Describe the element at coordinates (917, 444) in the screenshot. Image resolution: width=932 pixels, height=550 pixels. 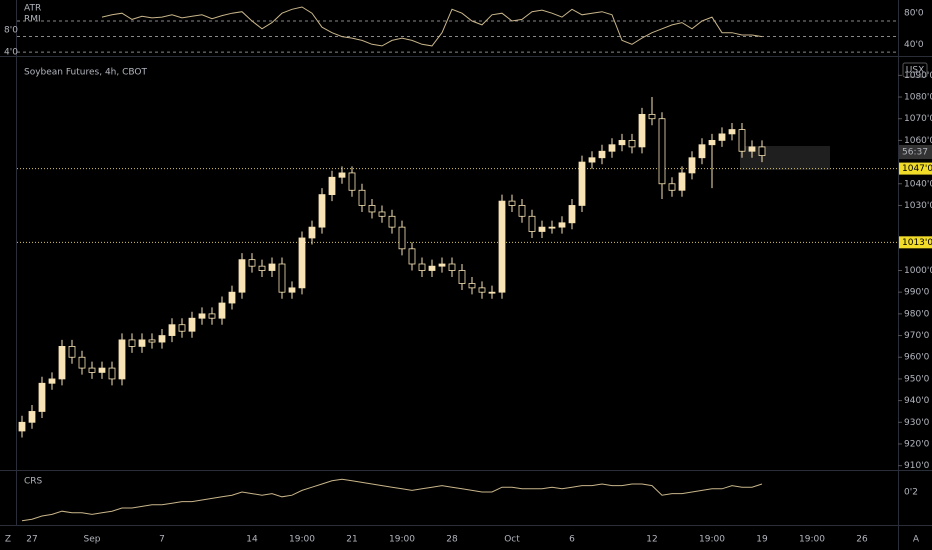
I see `y-tick-label: 920'0` at that location.